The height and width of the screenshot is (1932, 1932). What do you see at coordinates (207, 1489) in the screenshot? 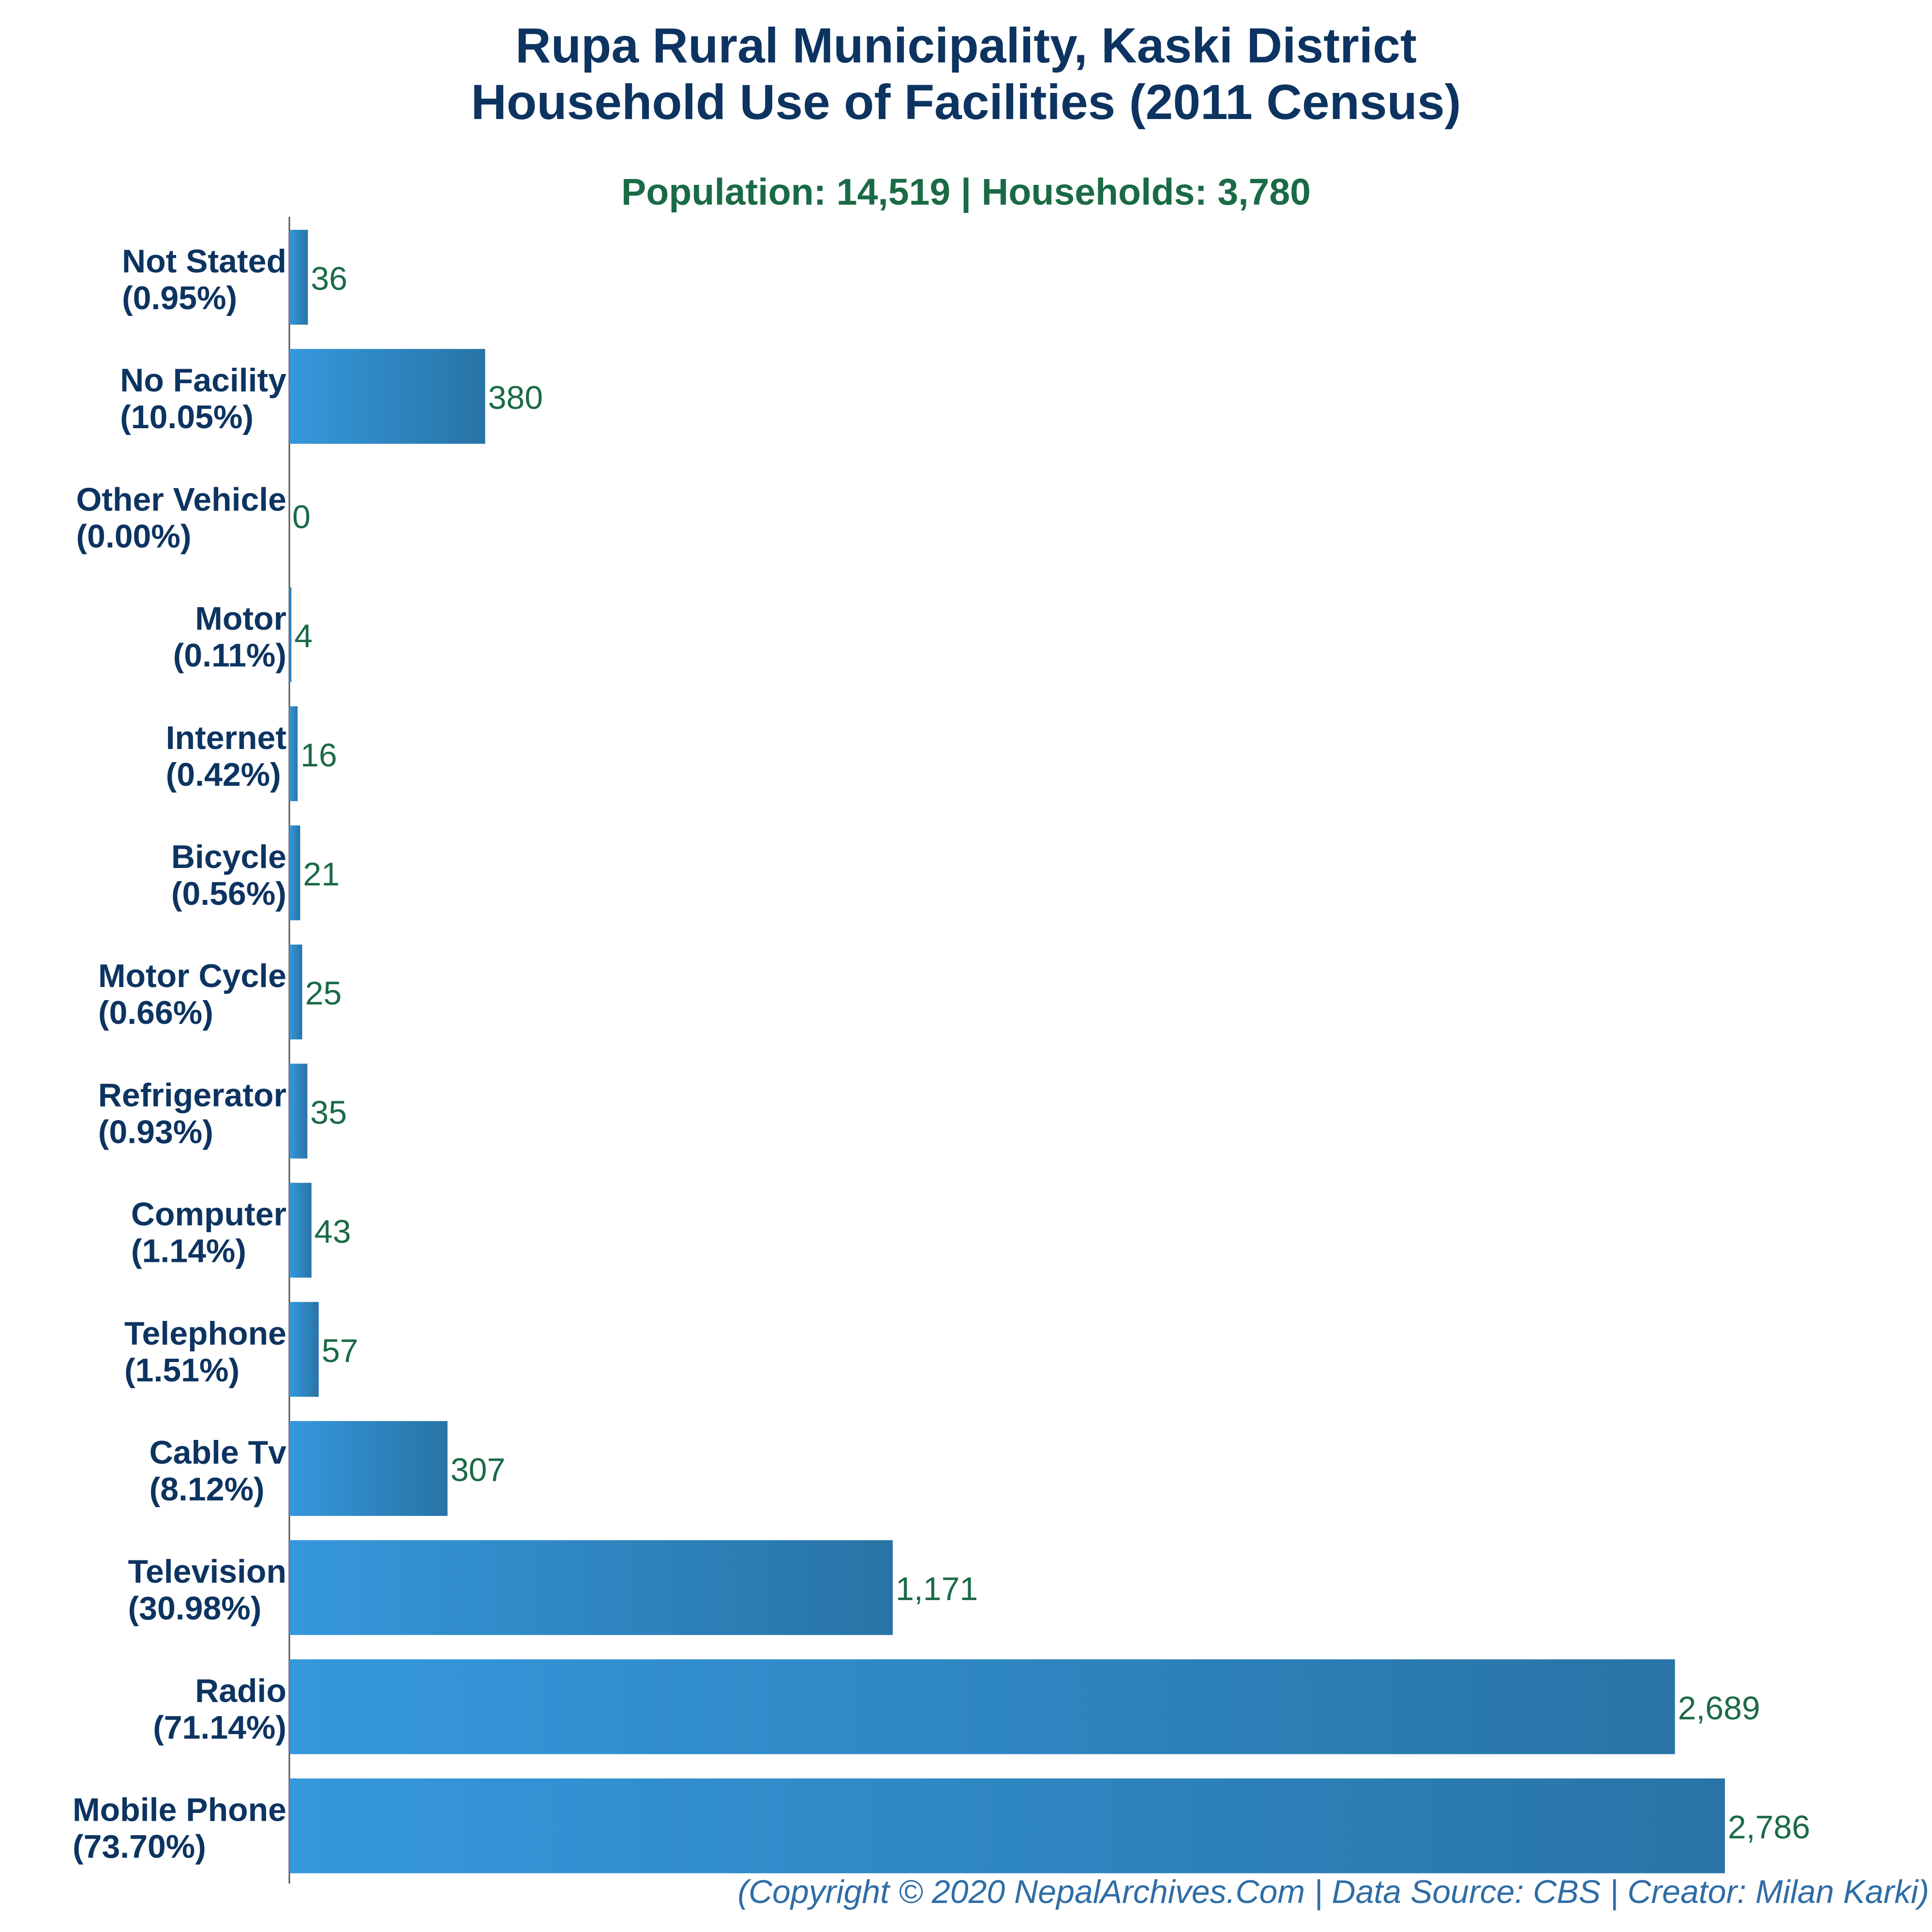
I see `percent-label-cable-tv: (8.12%)` at bounding box center [207, 1489].